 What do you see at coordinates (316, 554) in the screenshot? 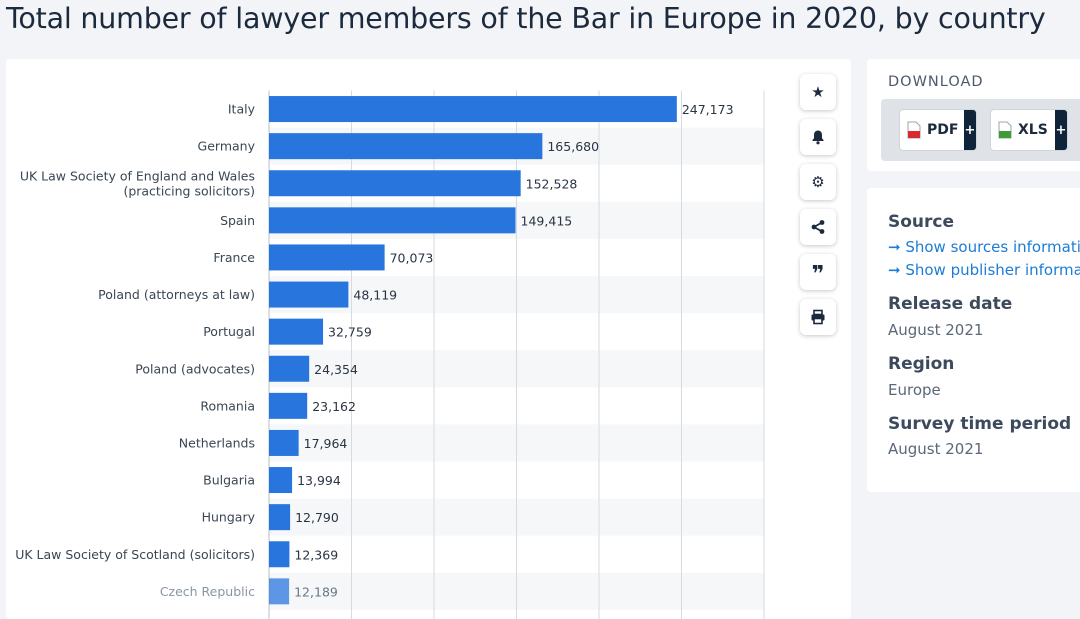
I see `bar-value-label: 12,369` at bounding box center [316, 554].